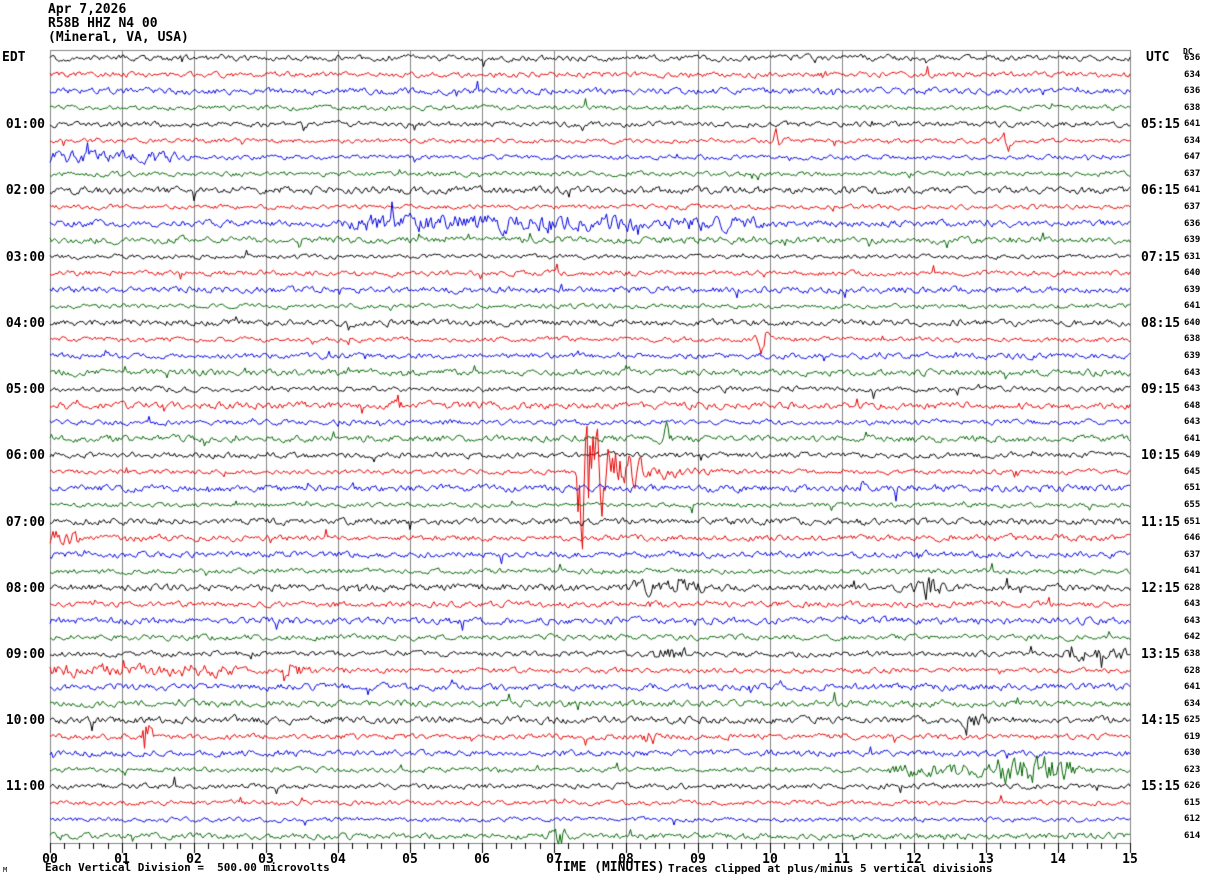 This screenshot has width=1210, height=886. What do you see at coordinates (338, 859) in the screenshot?
I see `x-axis-tick-label: 04` at bounding box center [338, 859].